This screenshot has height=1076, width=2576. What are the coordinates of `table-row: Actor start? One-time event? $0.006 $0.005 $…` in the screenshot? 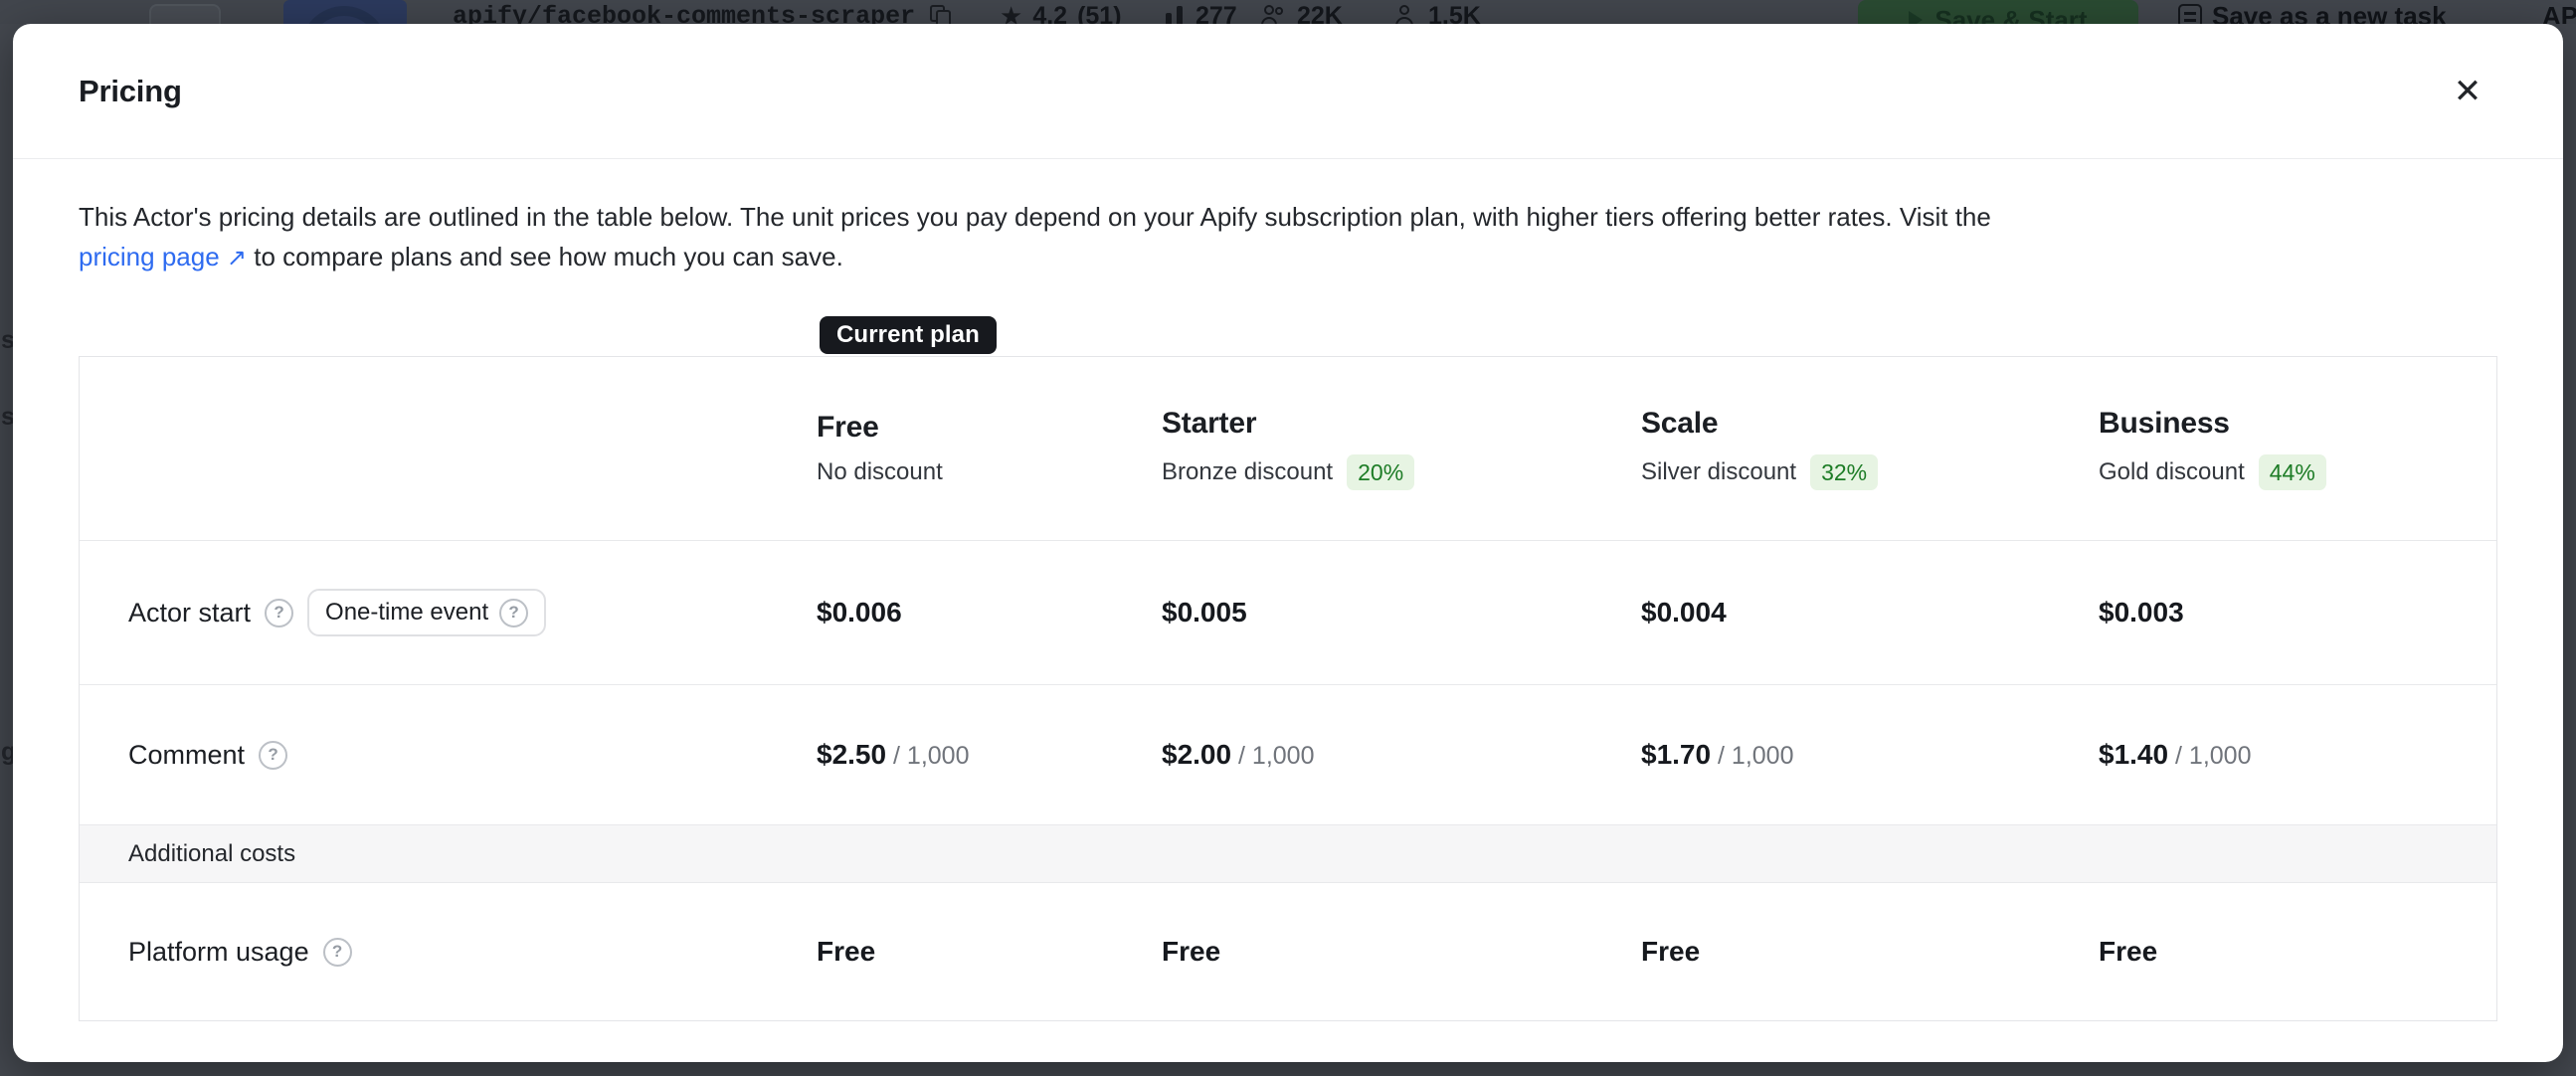 It's located at (1288, 612).